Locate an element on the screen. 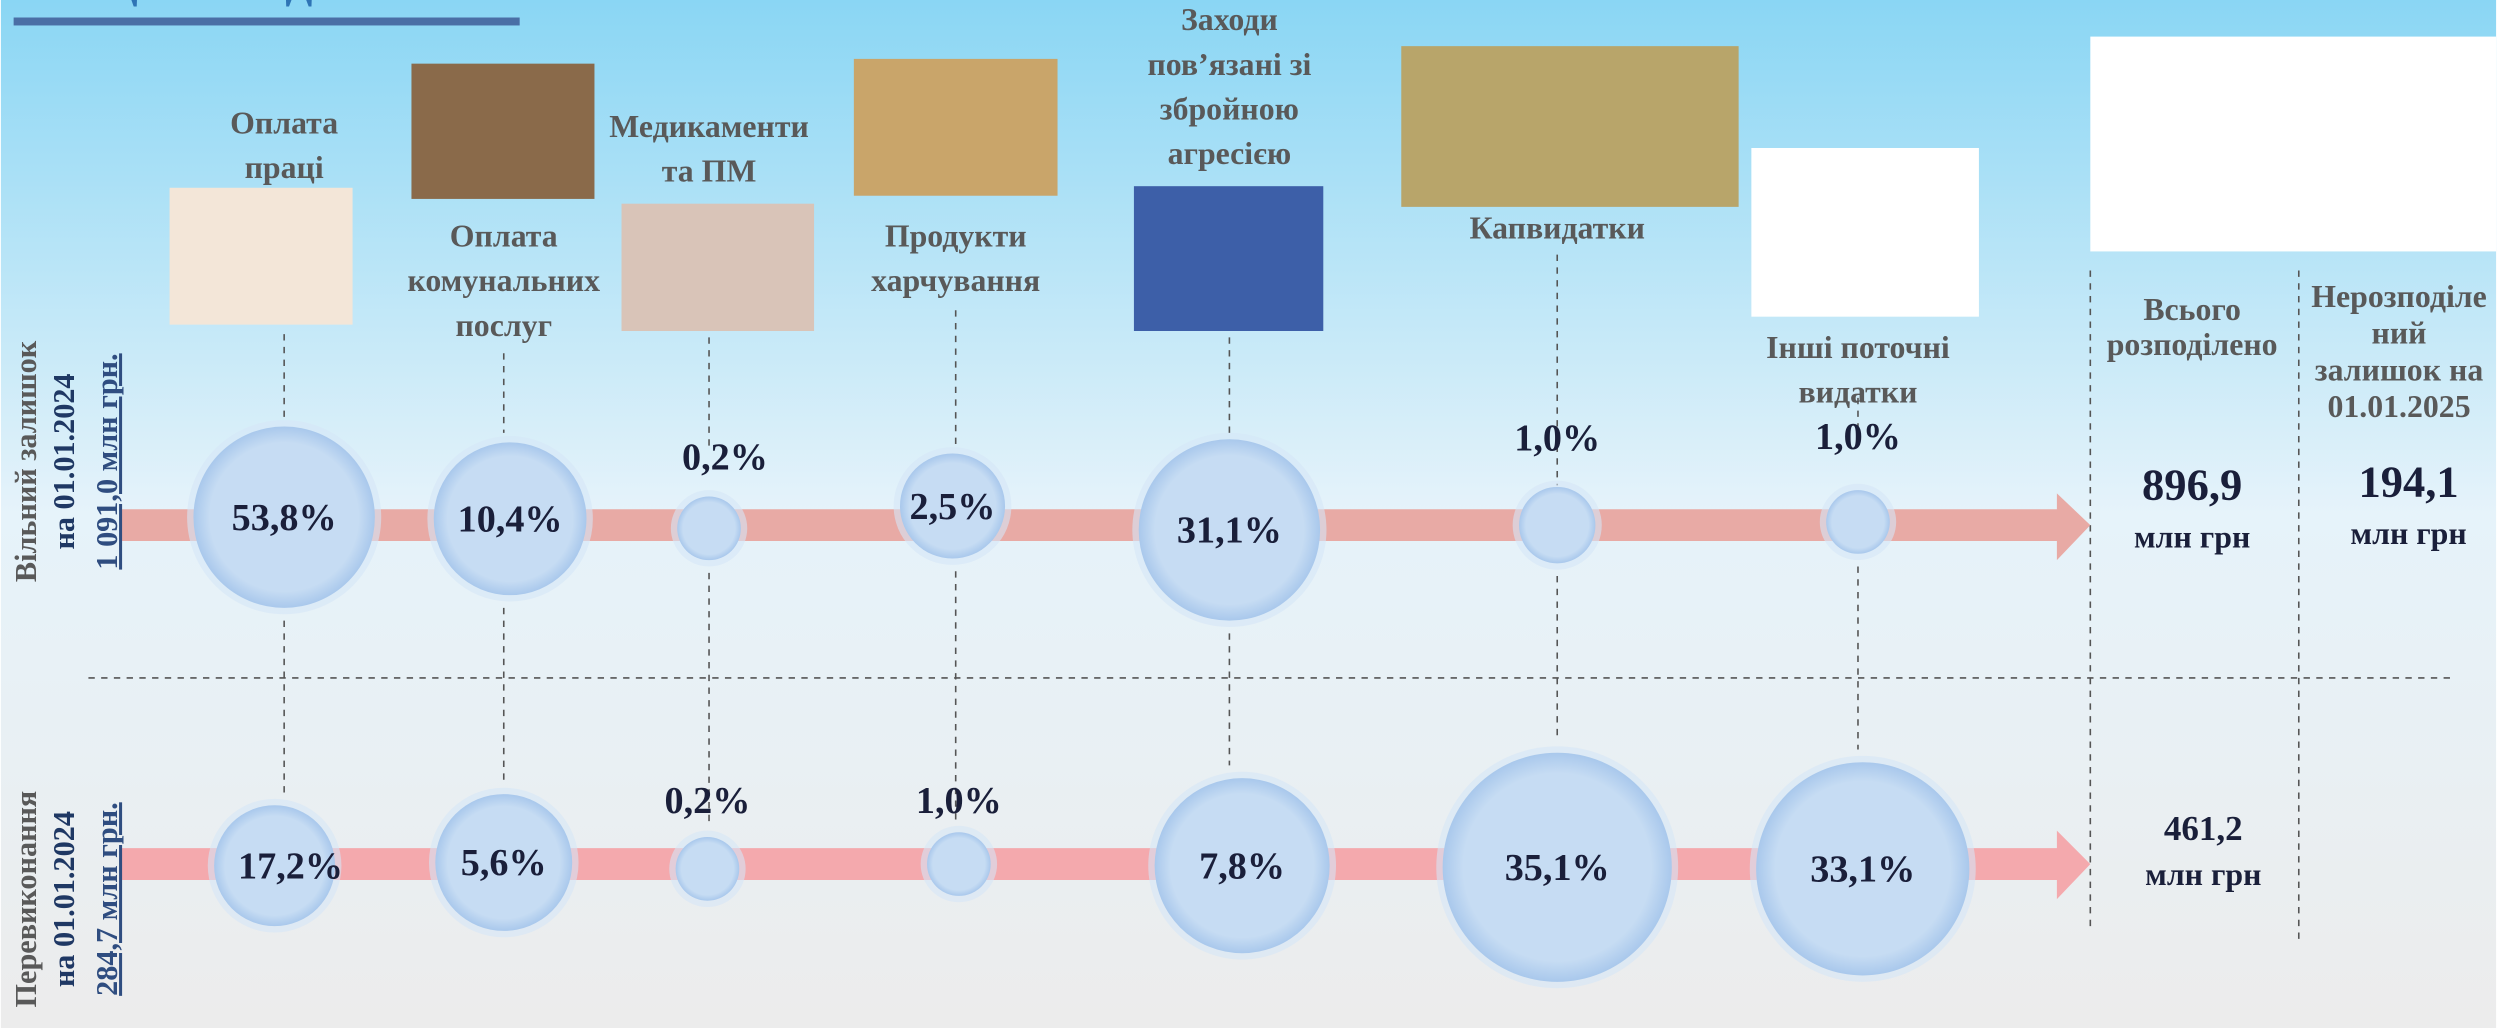 This screenshot has height=1028, width=2497. label-line: Продукти is located at coordinates (956, 236).